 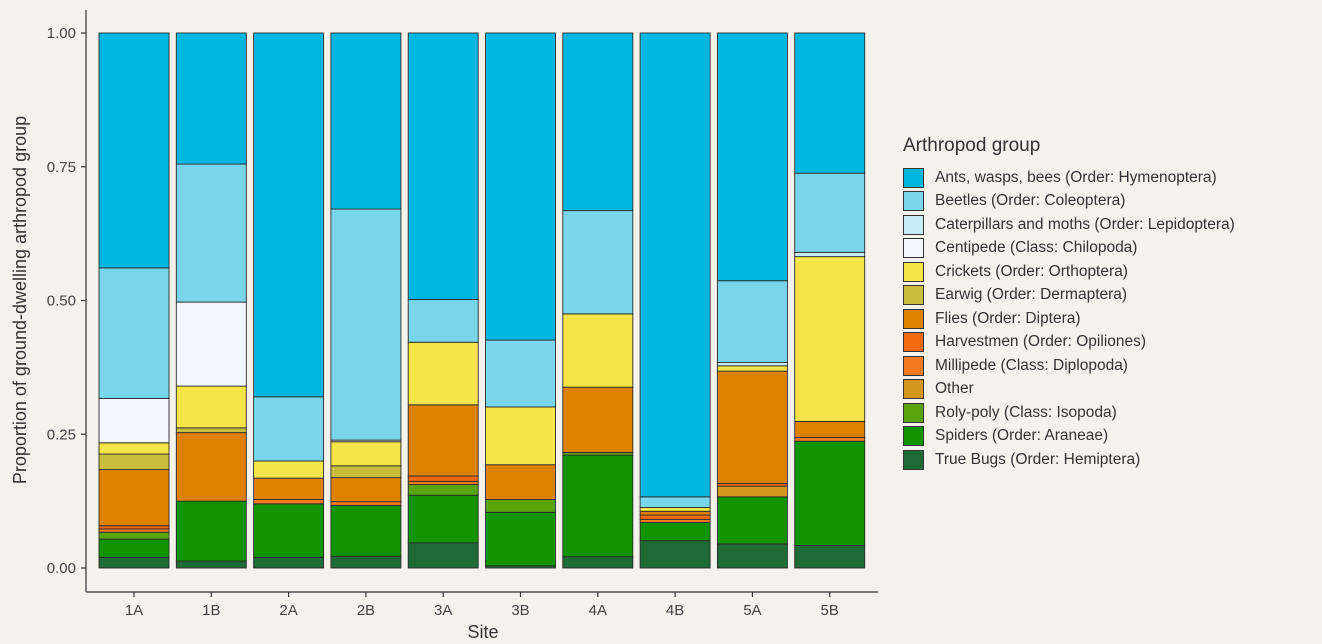 What do you see at coordinates (1031, 271) in the screenshot?
I see `legend-label: Crickets (Order: Orthoptera)` at bounding box center [1031, 271].